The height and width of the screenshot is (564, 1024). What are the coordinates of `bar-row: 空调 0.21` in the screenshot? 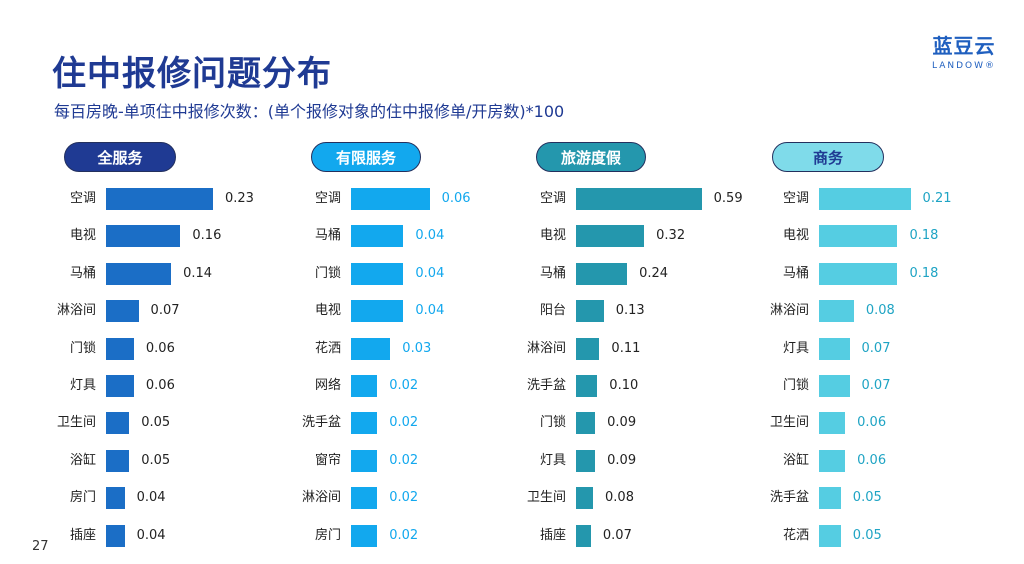 It's located at (881, 199).